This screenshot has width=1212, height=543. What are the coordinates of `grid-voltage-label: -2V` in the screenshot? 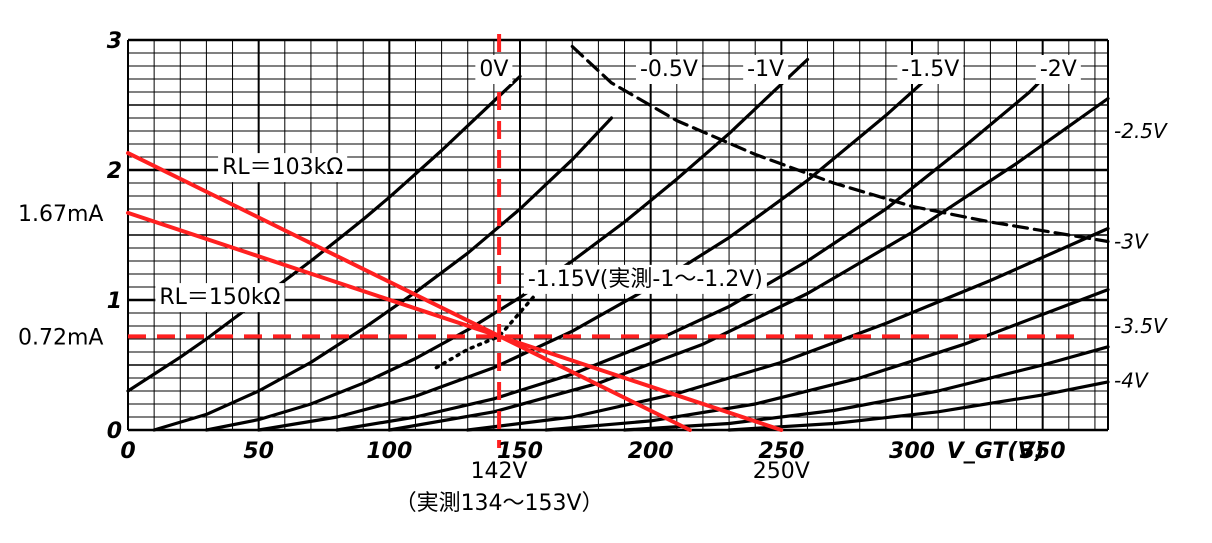 It's located at (1058, 69).